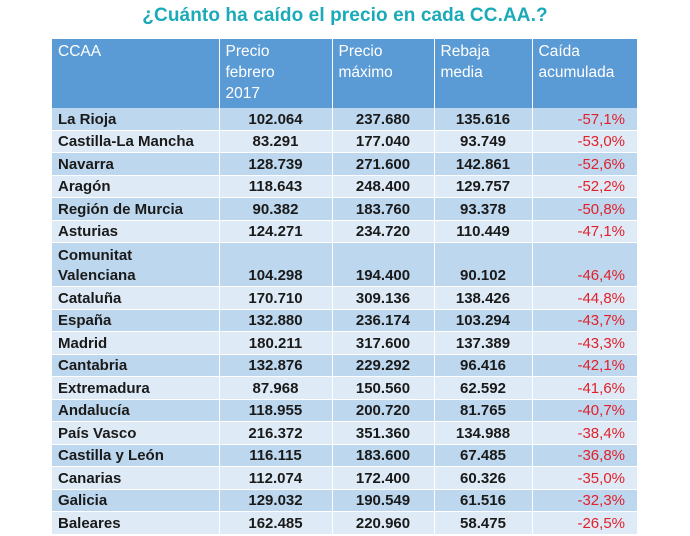 This screenshot has width=690, height=536. Describe the element at coordinates (584, 365) in the screenshot. I see `cell-caida-acumulada: -42,1%` at that location.